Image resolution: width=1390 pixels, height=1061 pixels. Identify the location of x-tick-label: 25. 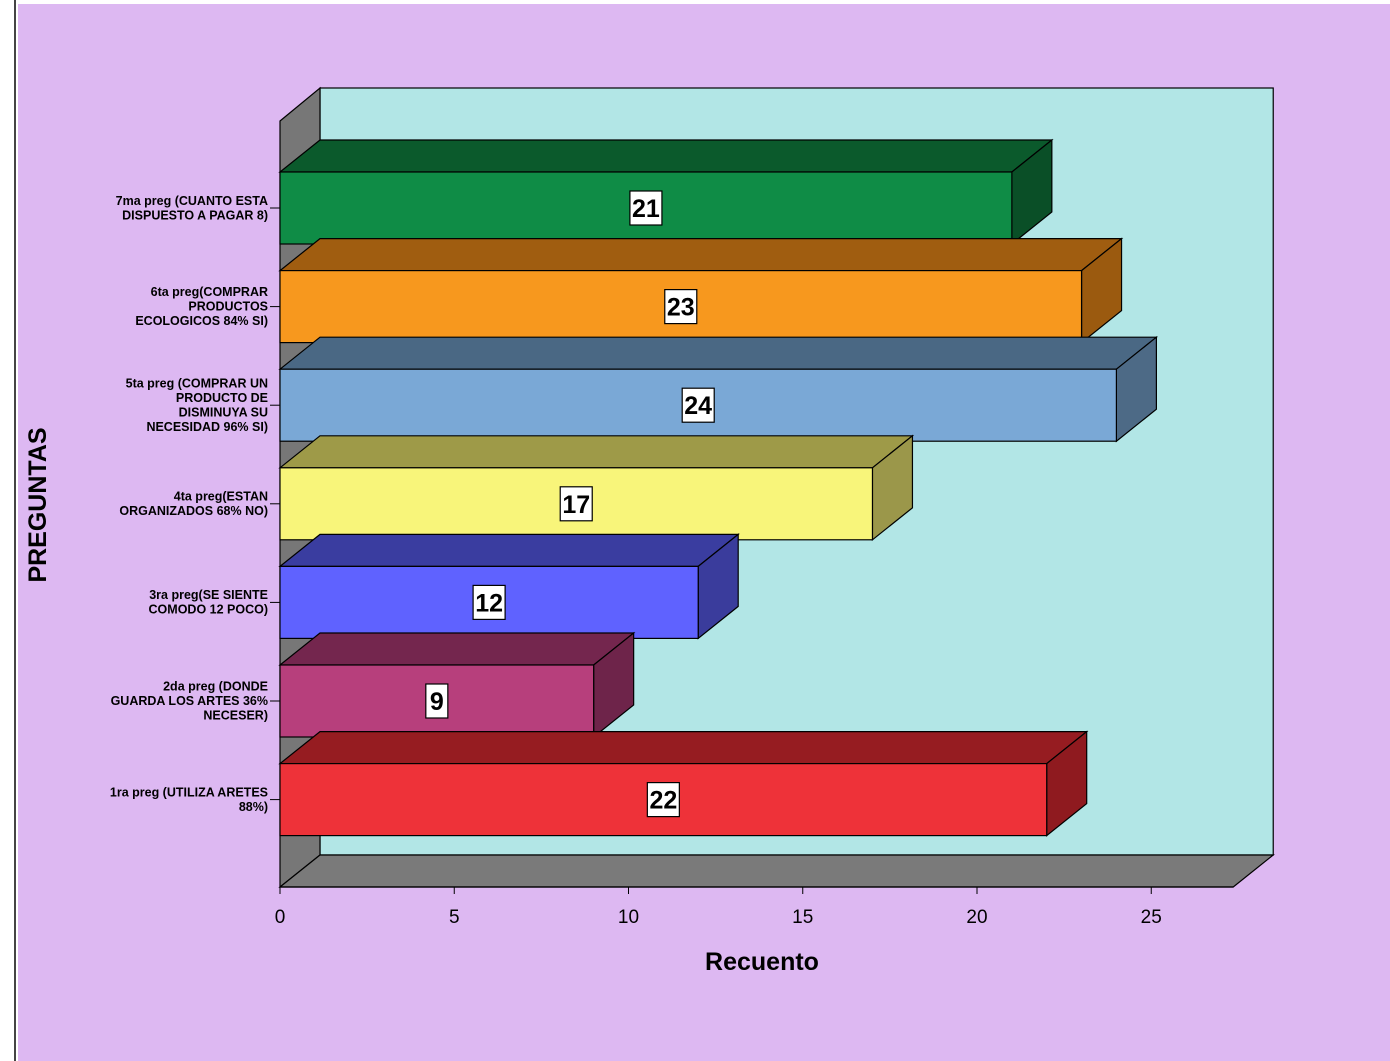
(1151, 917).